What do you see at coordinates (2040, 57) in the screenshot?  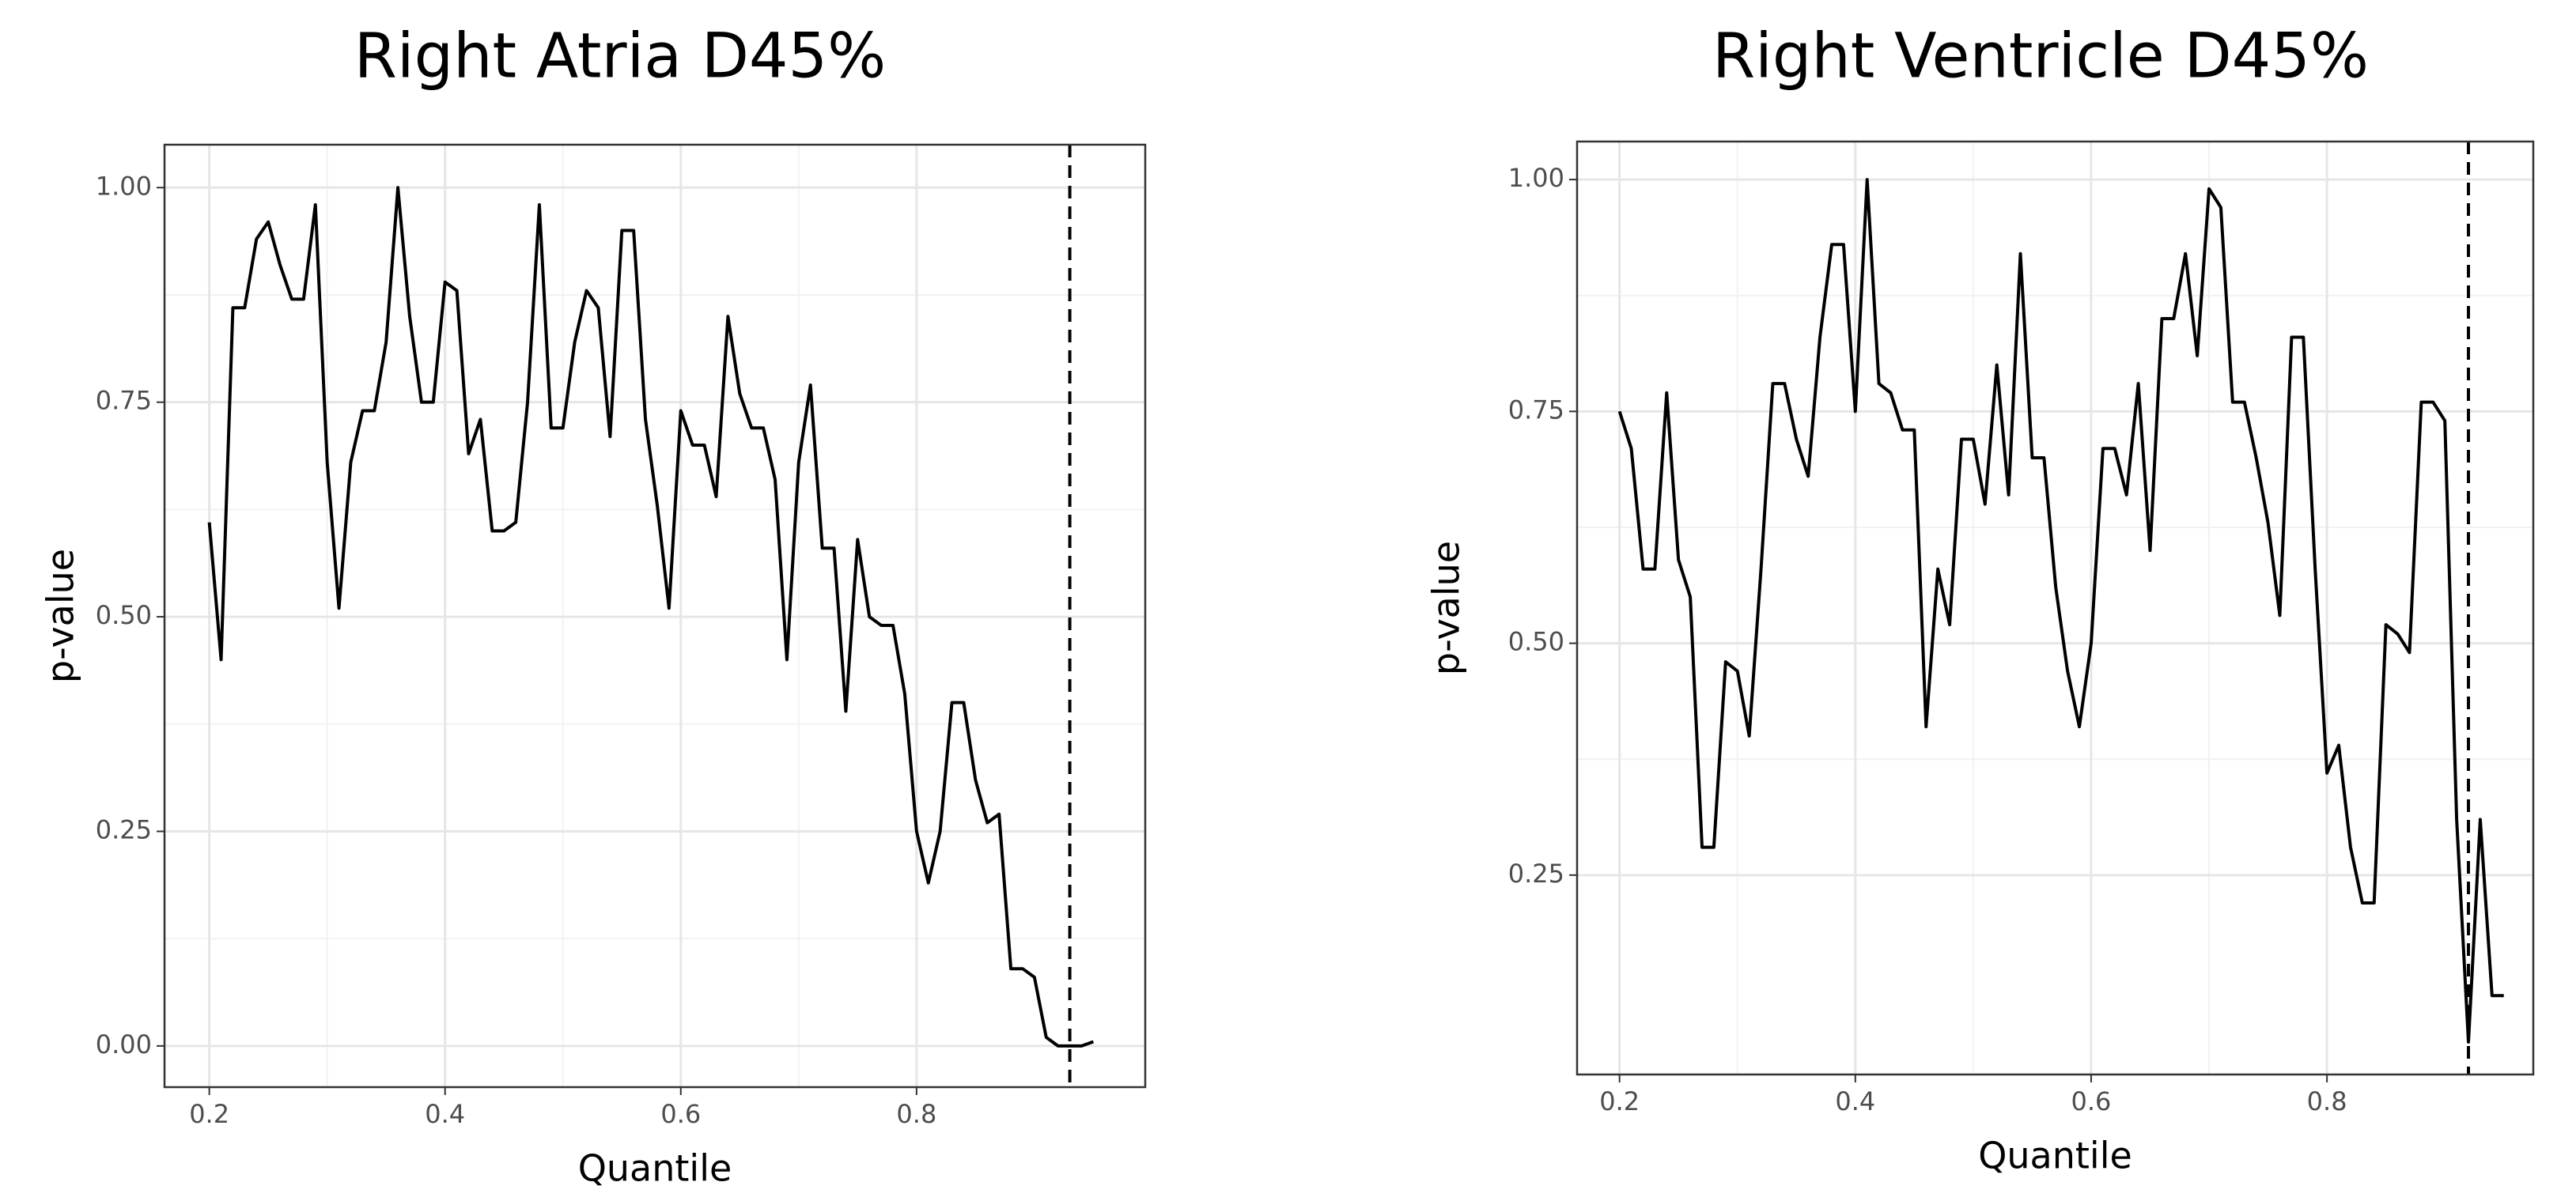 I see `chart-title: Right Ventricle D45%` at bounding box center [2040, 57].